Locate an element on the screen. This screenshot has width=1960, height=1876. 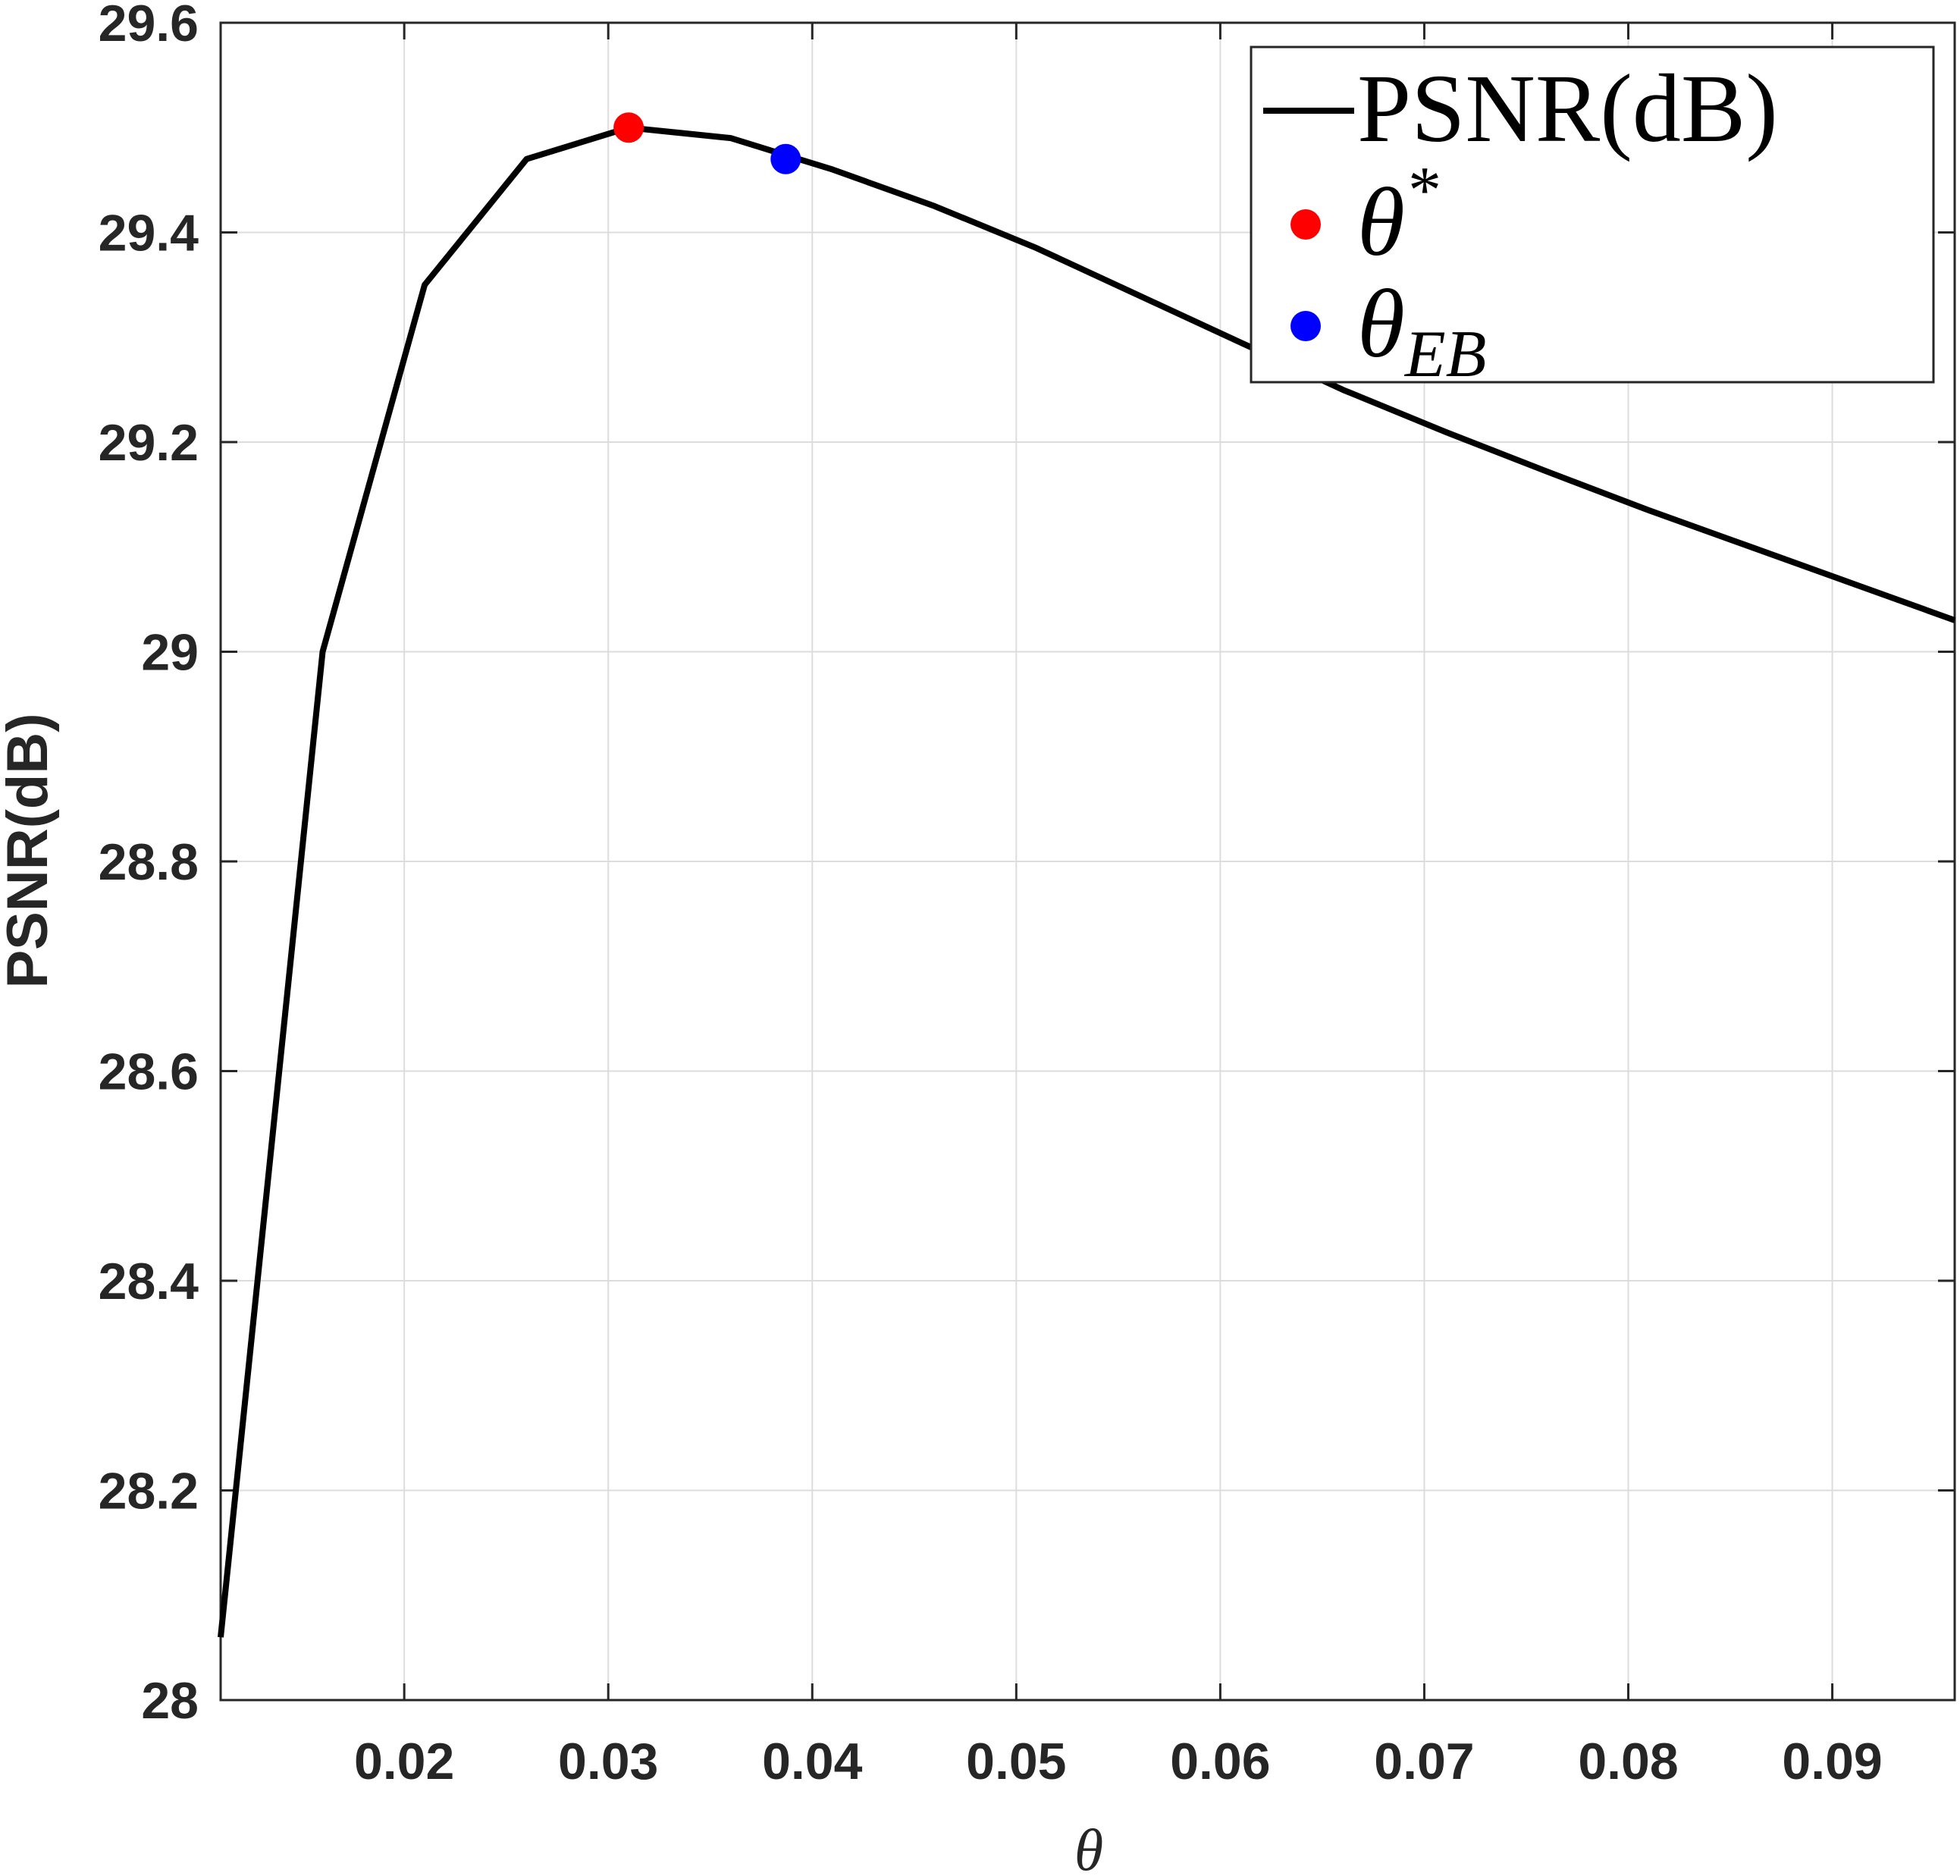
legend-label-psnr: PSNR(dB) is located at coordinates (1568, 108).